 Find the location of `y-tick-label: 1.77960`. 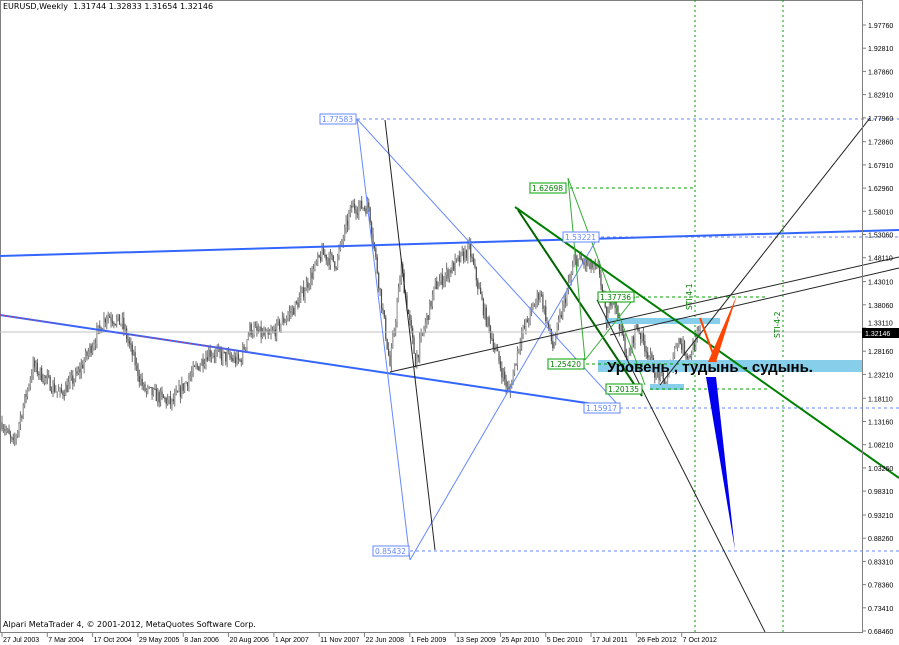

y-tick-label: 1.77960 is located at coordinates (880, 119).